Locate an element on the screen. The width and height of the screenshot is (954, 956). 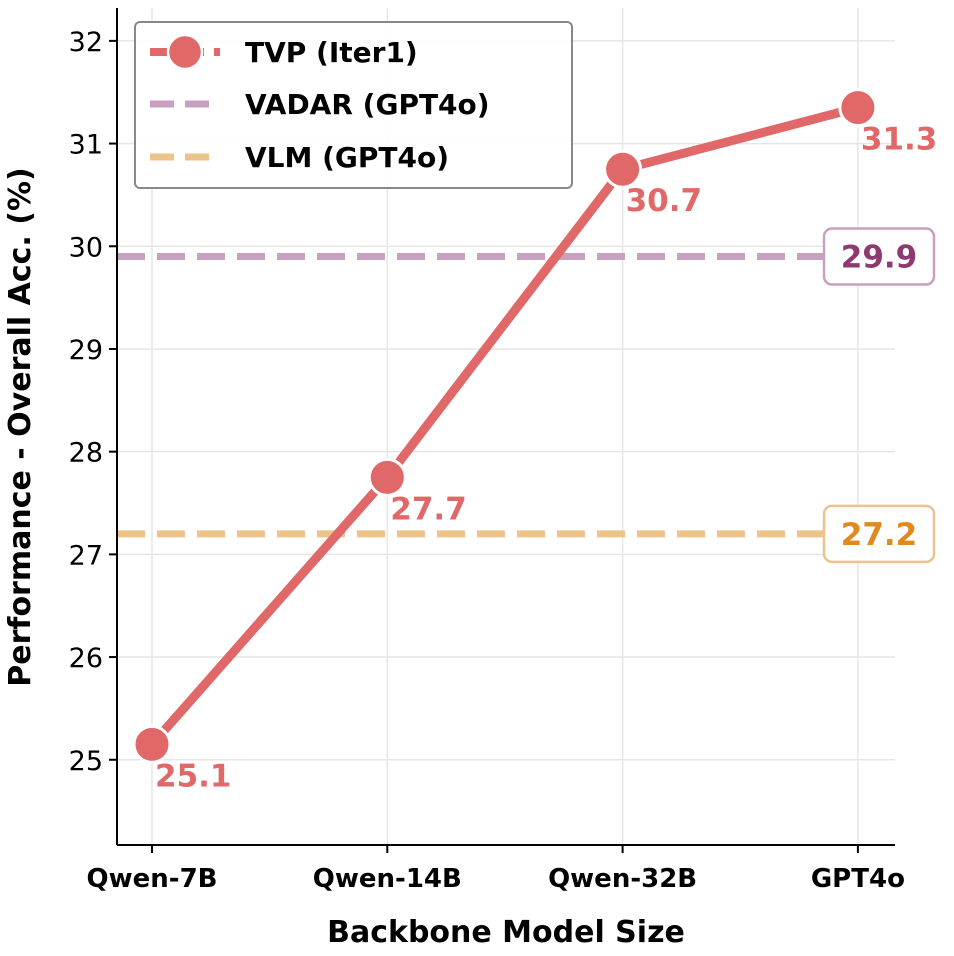
legend-label-vadar: VADAR (GPT4o) is located at coordinates (367, 104).